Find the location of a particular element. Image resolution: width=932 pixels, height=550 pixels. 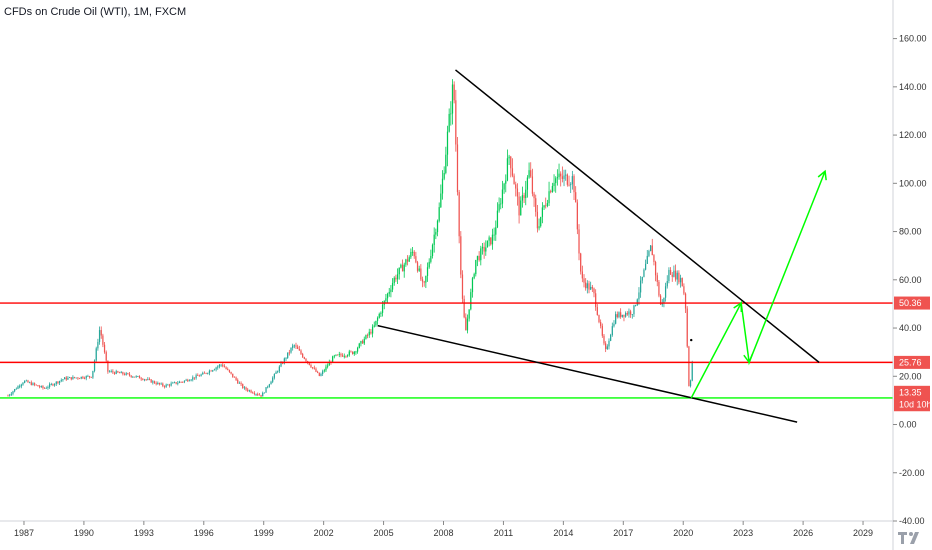

tradingview-logo-icon is located at coordinates (911, 537).